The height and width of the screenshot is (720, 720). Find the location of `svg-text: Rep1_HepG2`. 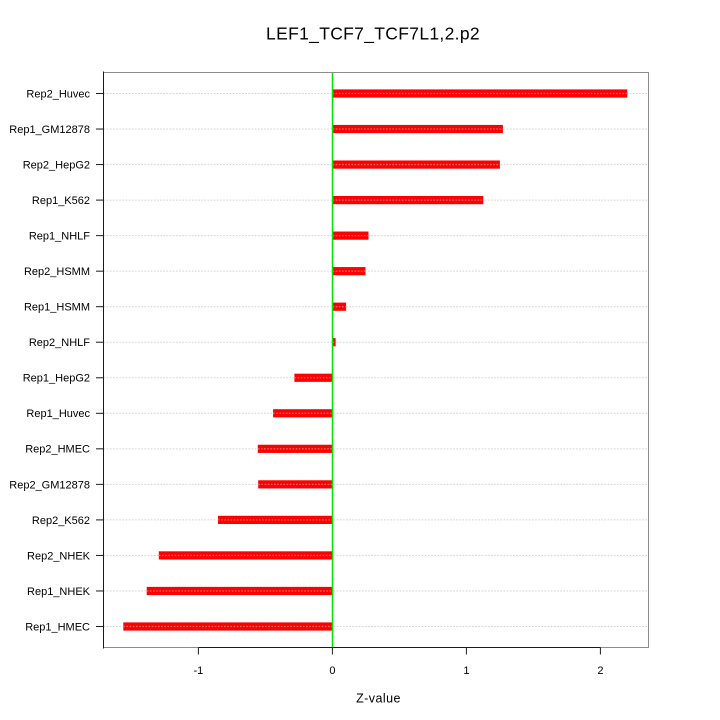

svg-text: Rep1_HepG2 is located at coordinates (56, 379).